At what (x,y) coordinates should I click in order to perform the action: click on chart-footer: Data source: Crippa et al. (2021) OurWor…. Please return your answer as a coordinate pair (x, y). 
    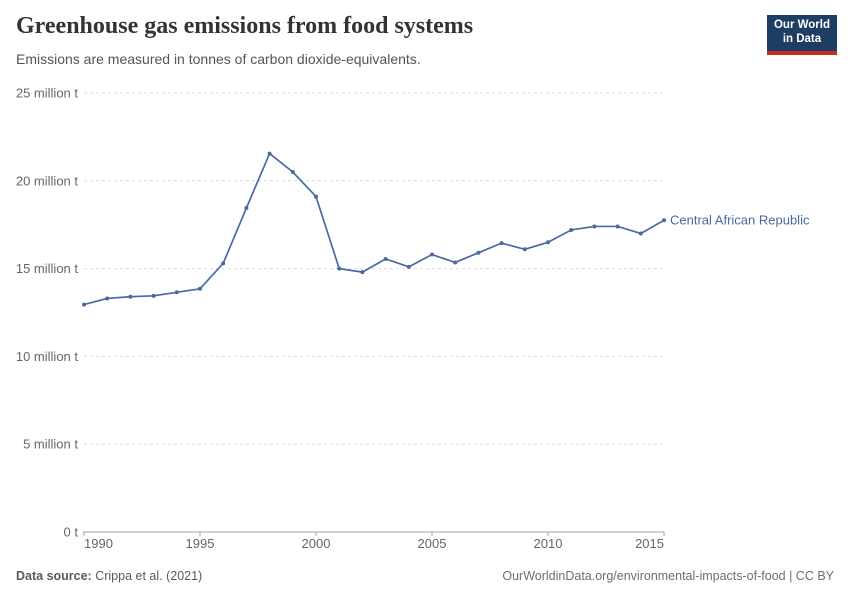
    Looking at the image, I should click on (425, 576).